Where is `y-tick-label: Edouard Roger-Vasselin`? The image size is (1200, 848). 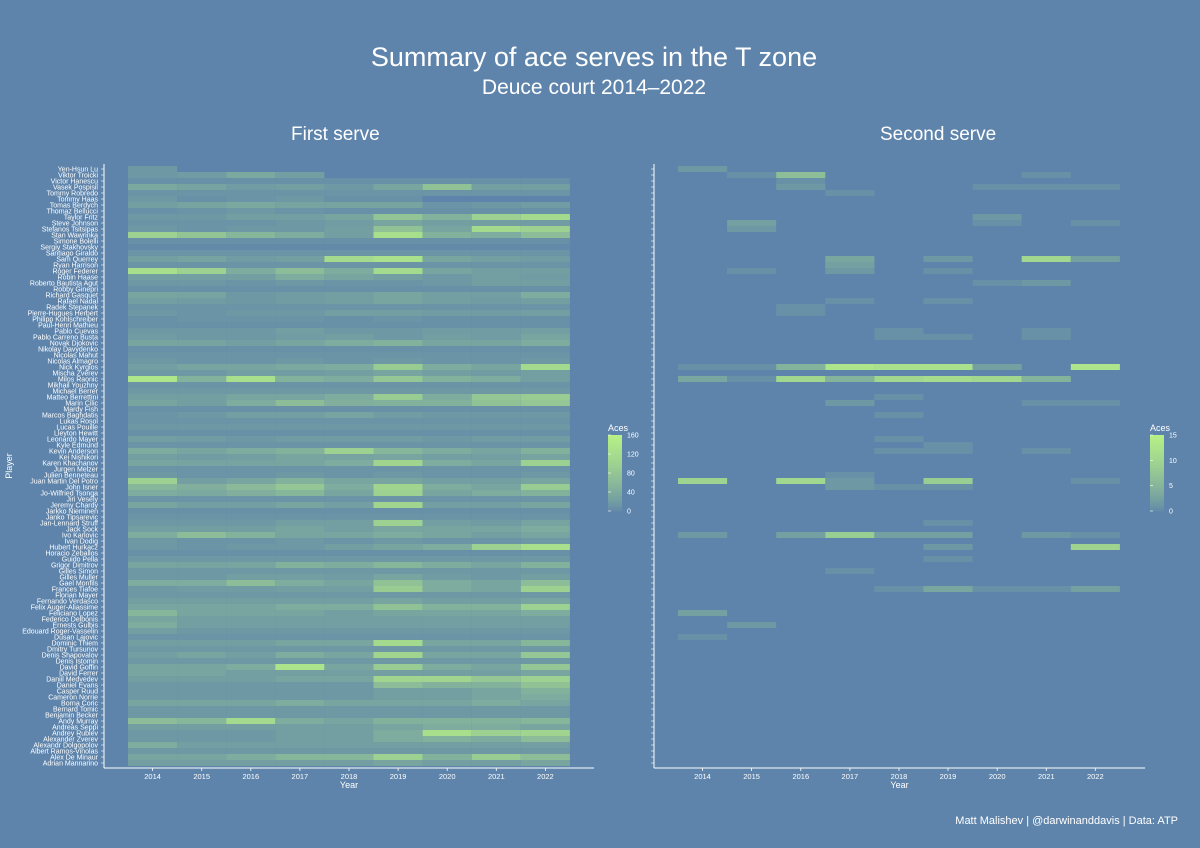
y-tick-label: Edouard Roger-Vasselin is located at coordinates (60, 631).